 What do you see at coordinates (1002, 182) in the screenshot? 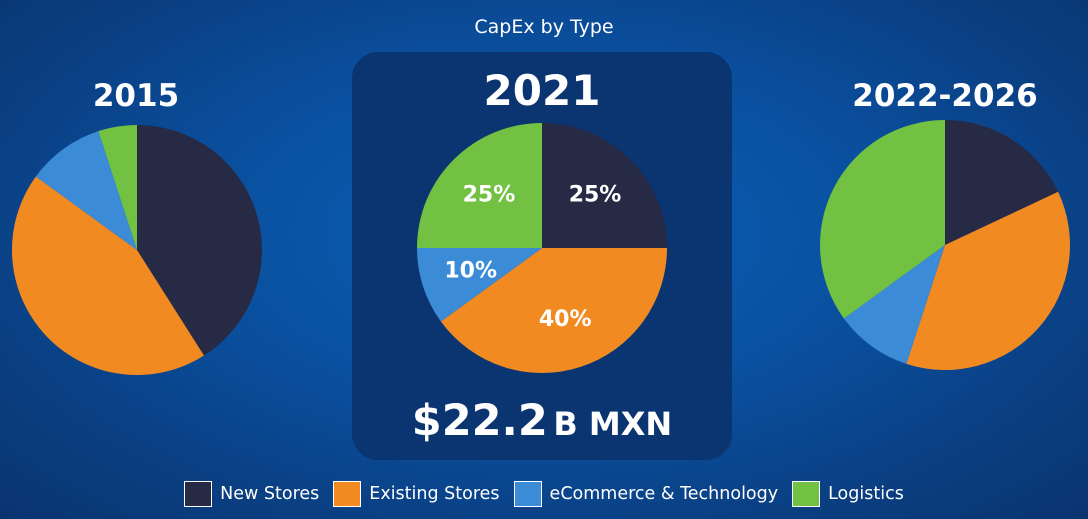
I see `pie-slice-2022-2026-new-stores` at bounding box center [1002, 182].